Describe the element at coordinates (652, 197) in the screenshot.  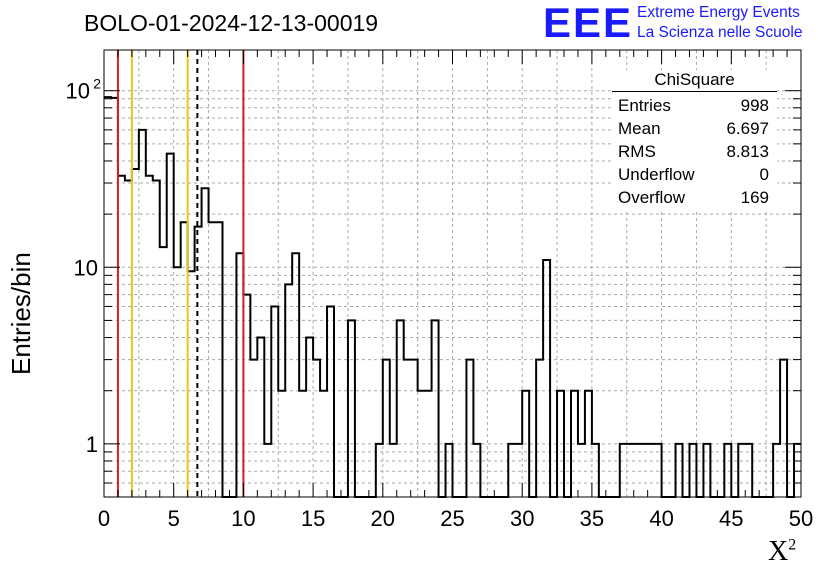
I see `stats-label: Overflow` at that location.